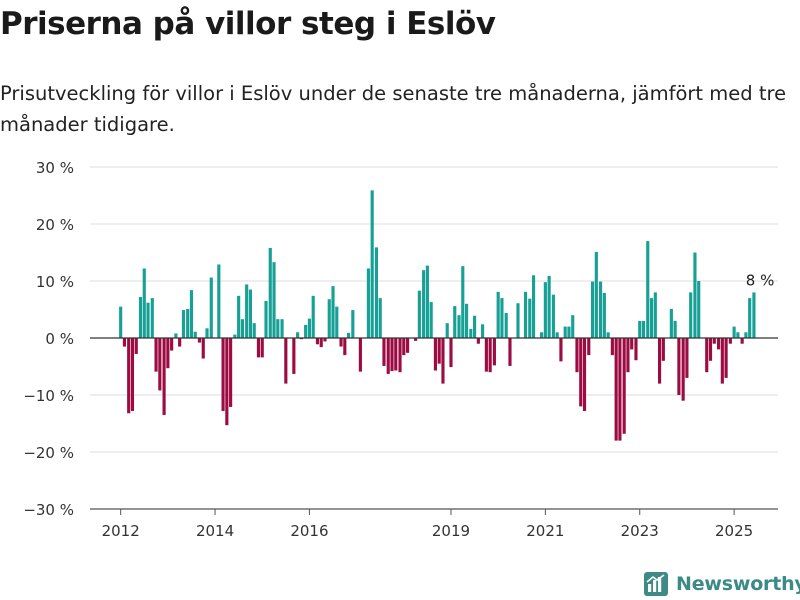 The width and height of the screenshot is (800, 600). Describe the element at coordinates (48, 510) in the screenshot. I see `y-tick-label: −30 %` at that location.